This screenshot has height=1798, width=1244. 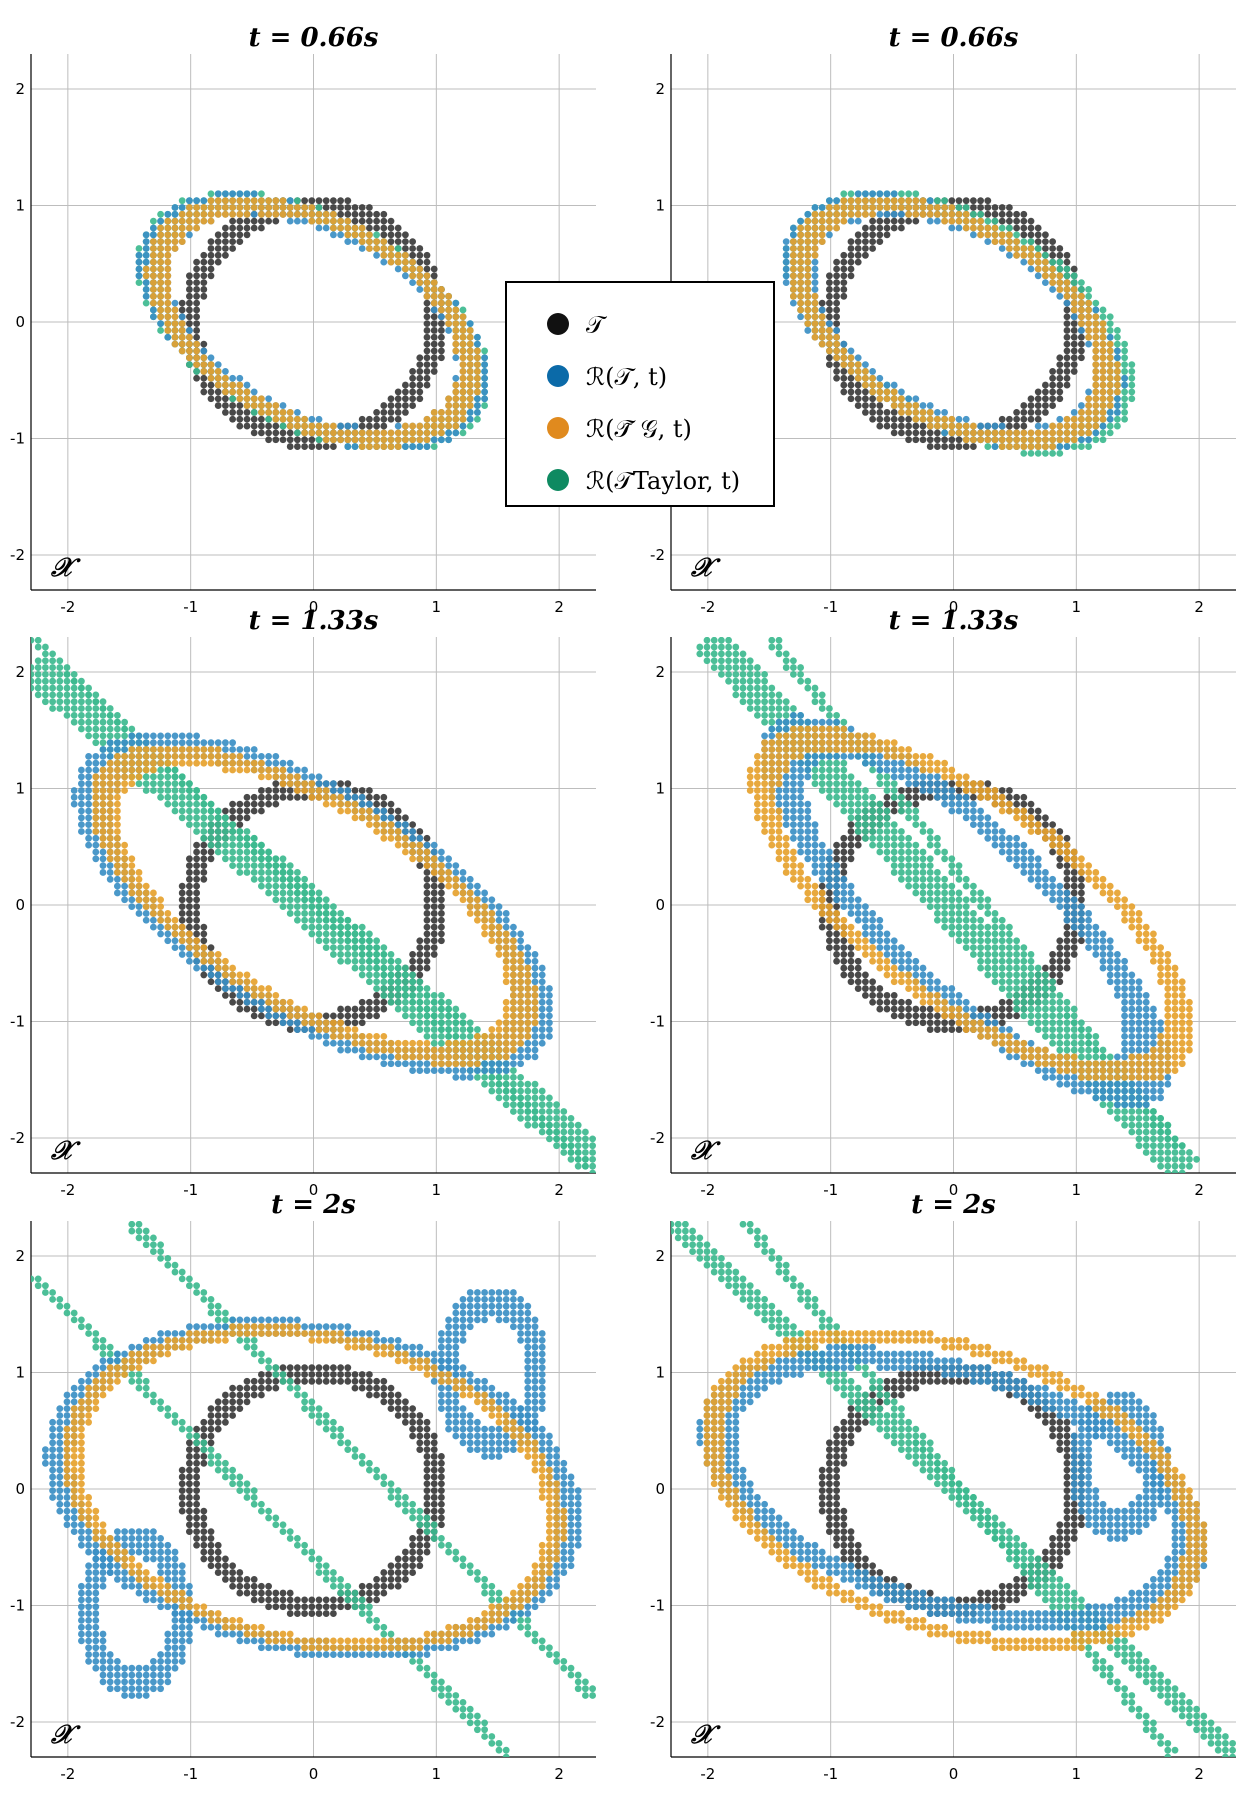 What do you see at coordinates (437, 1190) in the screenshot?
I see `x-tick-label: 1` at bounding box center [437, 1190].